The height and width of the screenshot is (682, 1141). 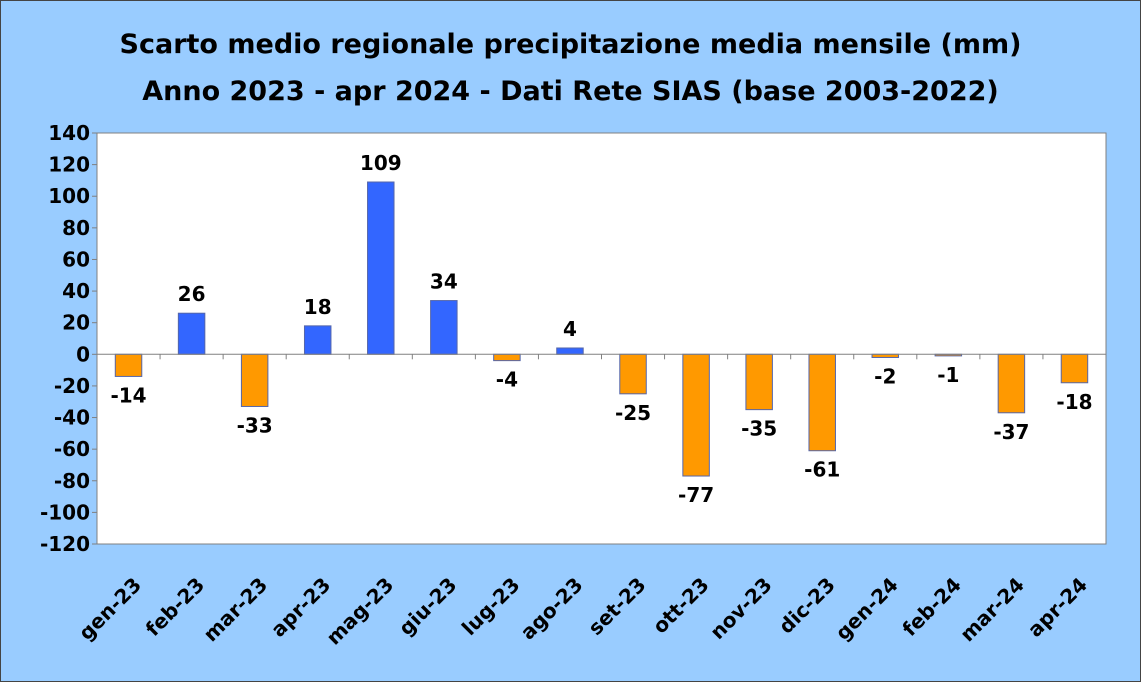 I want to click on data-label-dic-23: -61, so click(x=822, y=470).